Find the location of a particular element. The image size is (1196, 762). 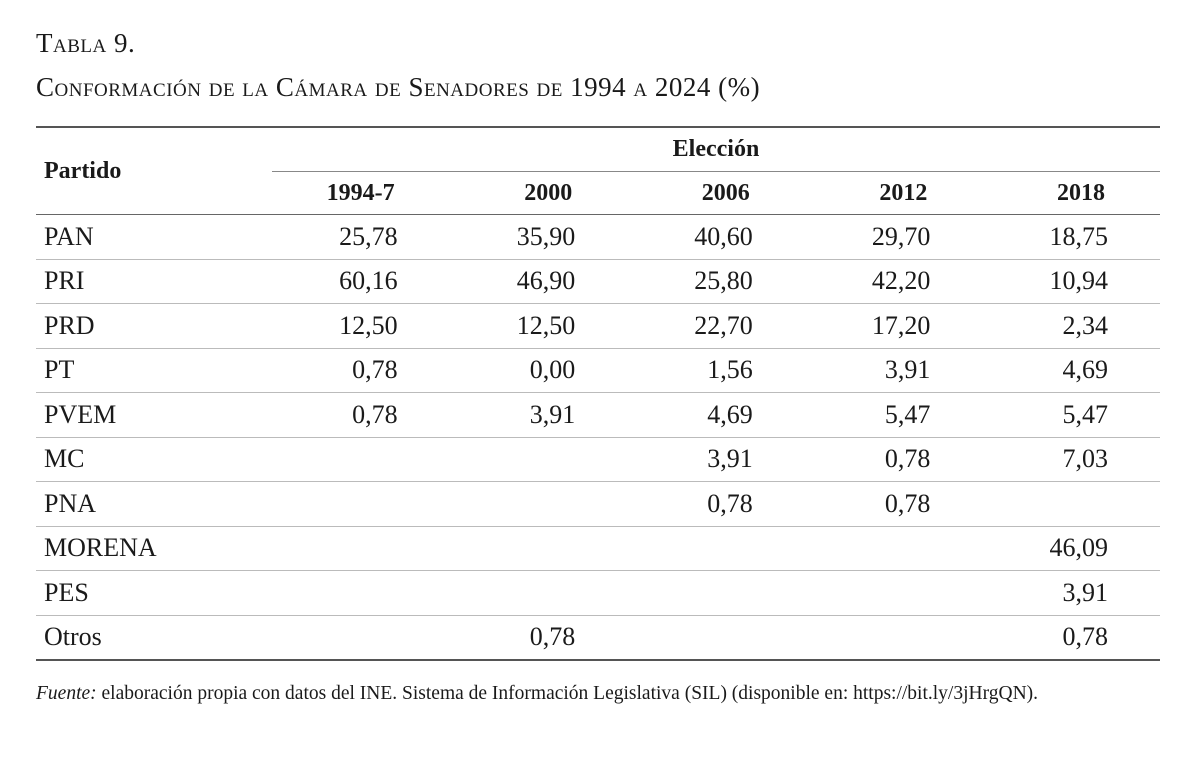

seat-share-cell: 7,03 is located at coordinates (1071, 459).